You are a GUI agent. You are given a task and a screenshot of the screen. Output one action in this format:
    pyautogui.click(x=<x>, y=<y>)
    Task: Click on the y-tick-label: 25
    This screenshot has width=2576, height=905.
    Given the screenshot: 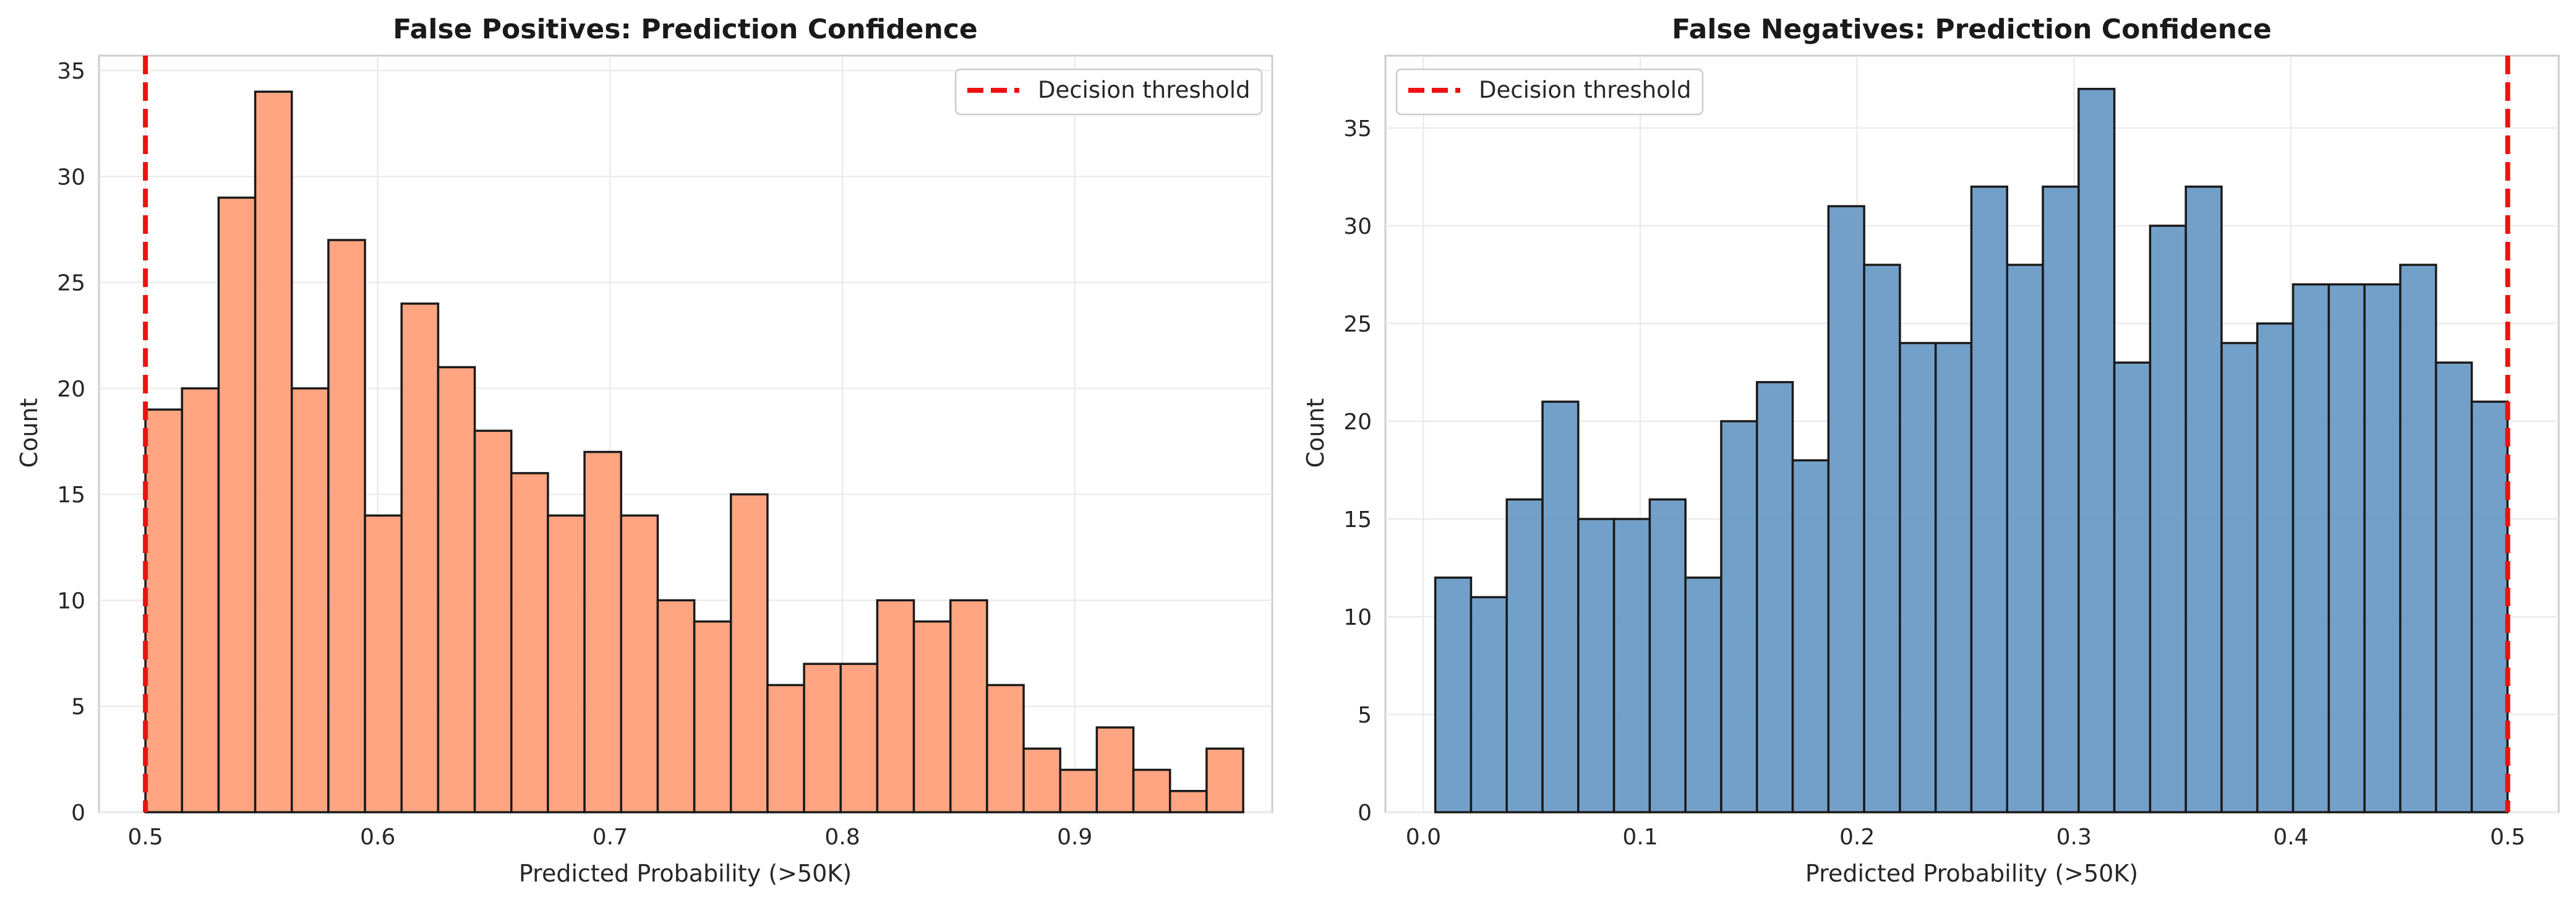 What is the action you would take?
    pyautogui.click(x=1357, y=324)
    